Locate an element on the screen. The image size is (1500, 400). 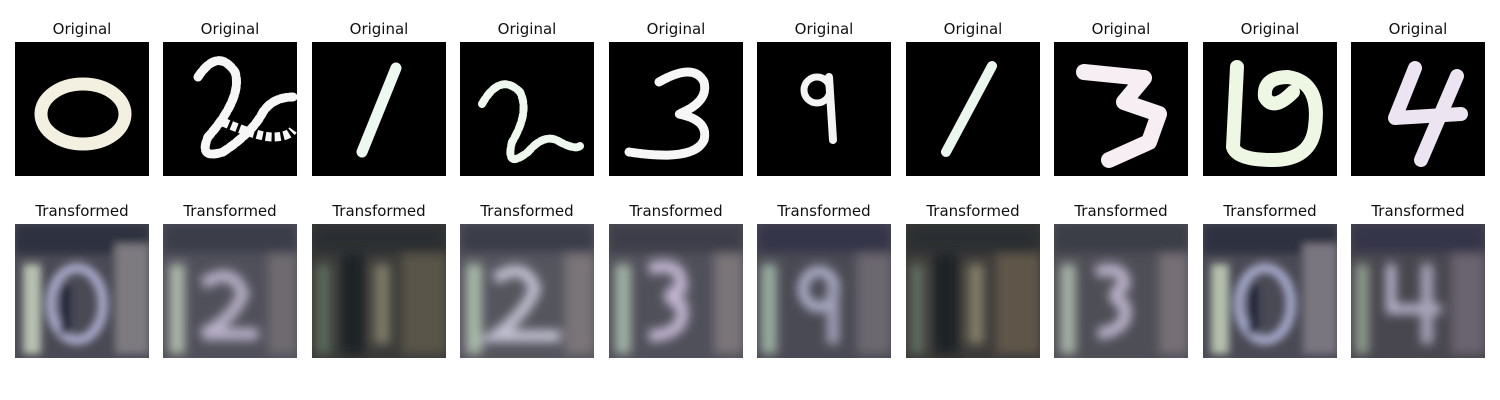
panel-title-original-9: Original is located at coordinates (1270, 29).